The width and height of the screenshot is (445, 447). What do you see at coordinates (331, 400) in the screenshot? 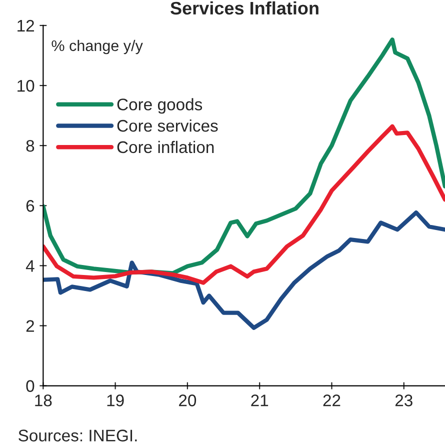
I see `x-tick-label: 22` at bounding box center [331, 400].